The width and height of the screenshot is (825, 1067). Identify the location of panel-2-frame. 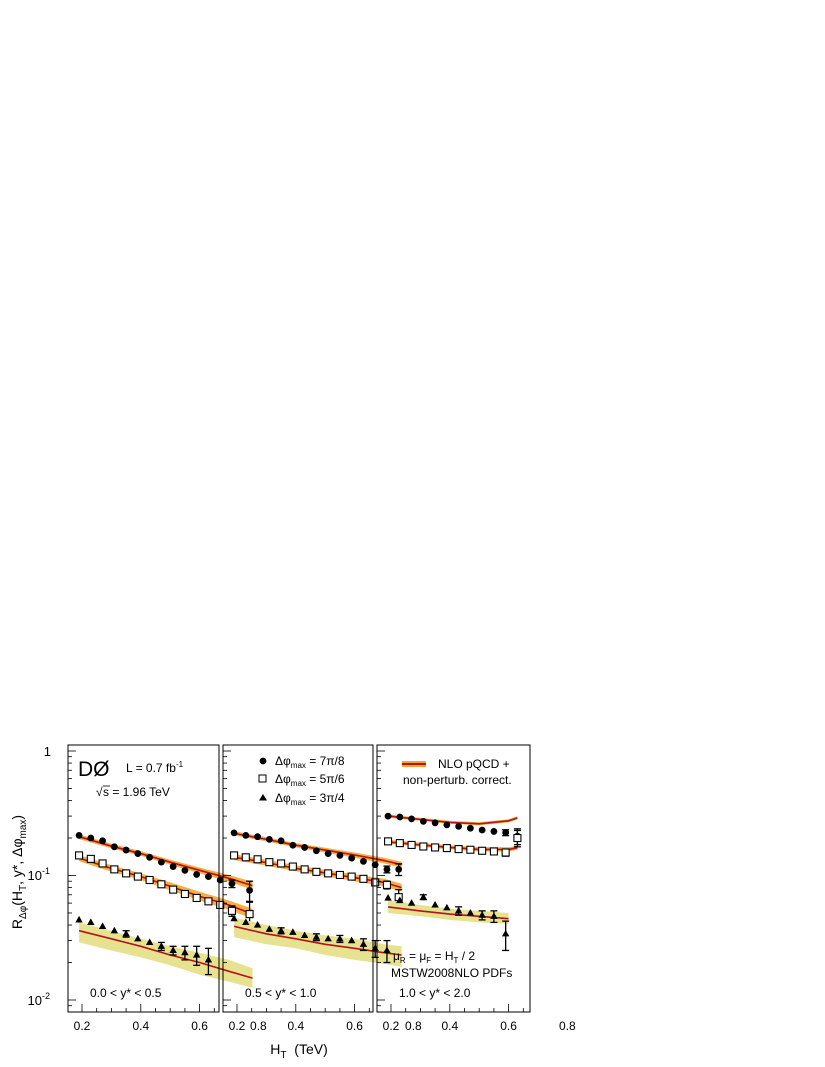
(298, 878).